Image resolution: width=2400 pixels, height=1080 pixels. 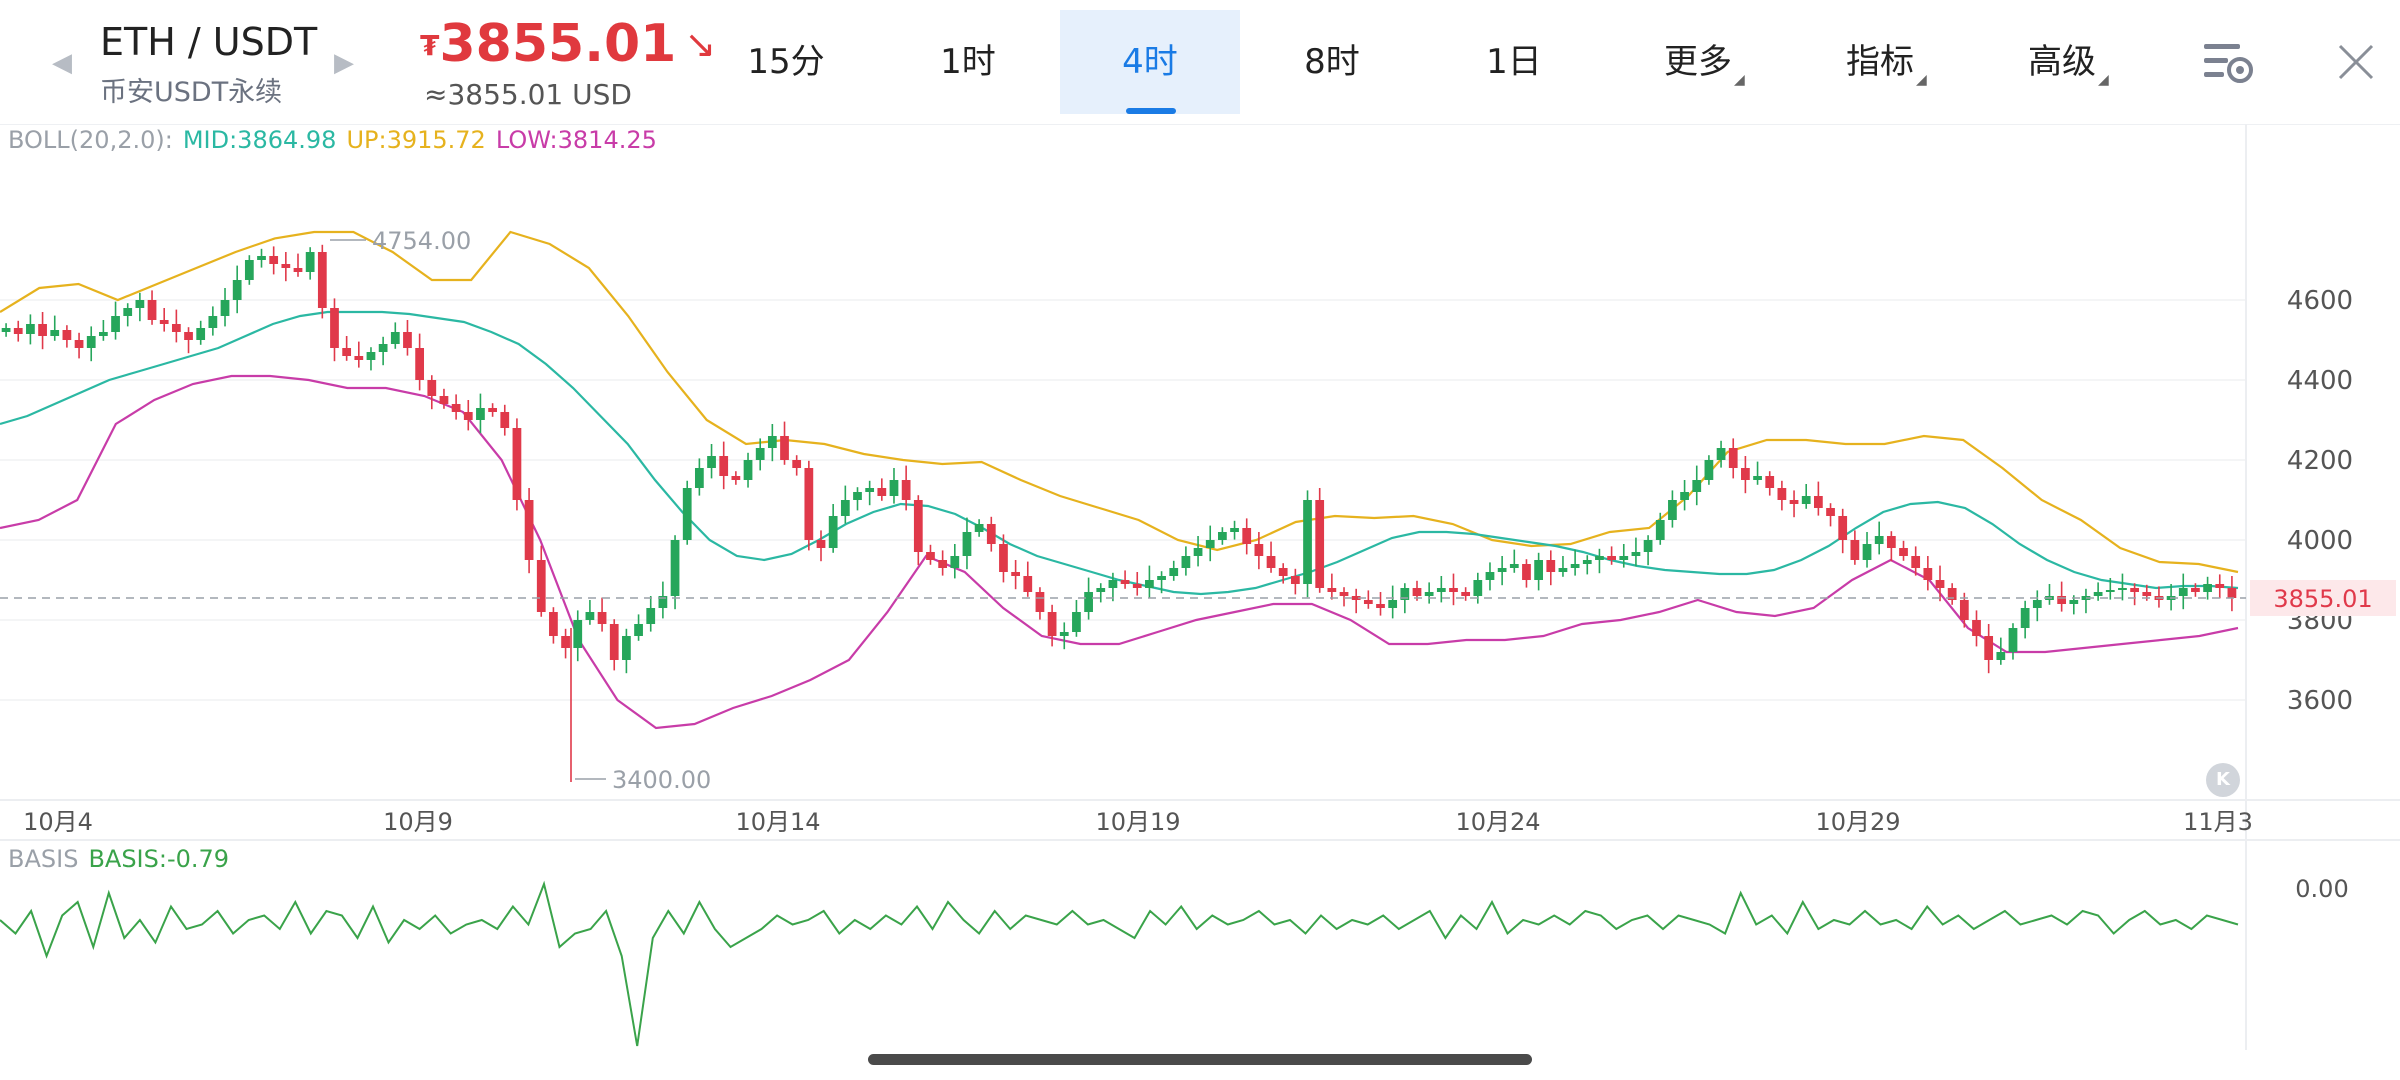 I want to click on basis-line, so click(x=1119, y=963).